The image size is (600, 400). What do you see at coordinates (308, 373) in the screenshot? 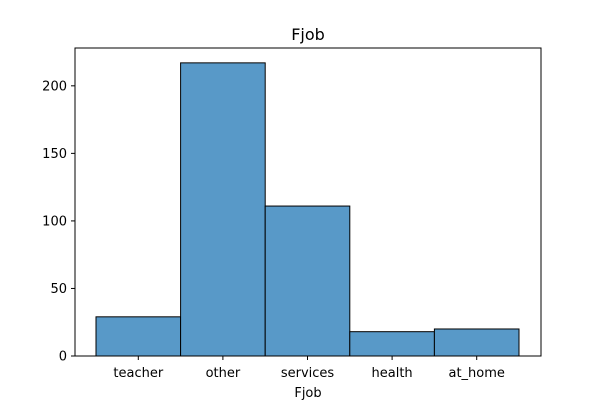
I see `x-tick-label: services` at bounding box center [308, 373].